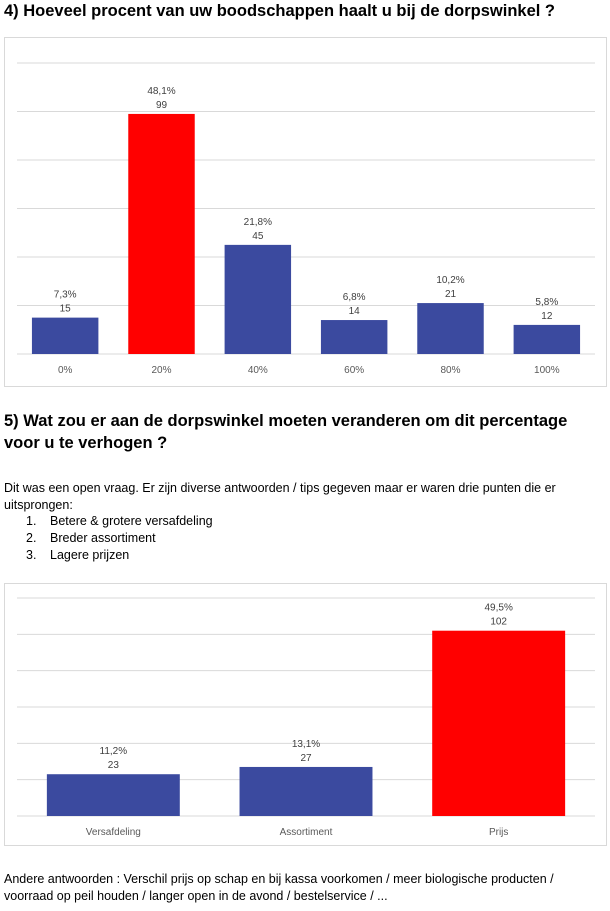 The width and height of the screenshot is (610, 911). What do you see at coordinates (498, 832) in the screenshot?
I see `q5-category-label: Prijs` at bounding box center [498, 832].